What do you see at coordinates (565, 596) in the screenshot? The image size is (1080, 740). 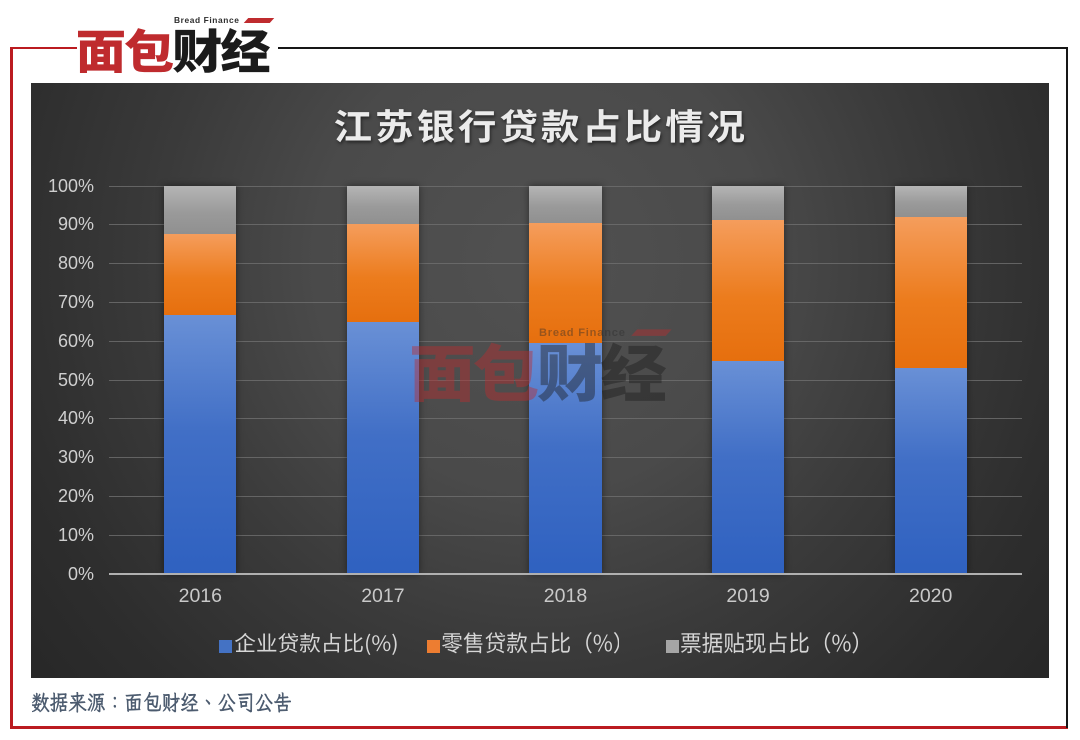 I see `x-tick-label: 2018` at bounding box center [565, 596].